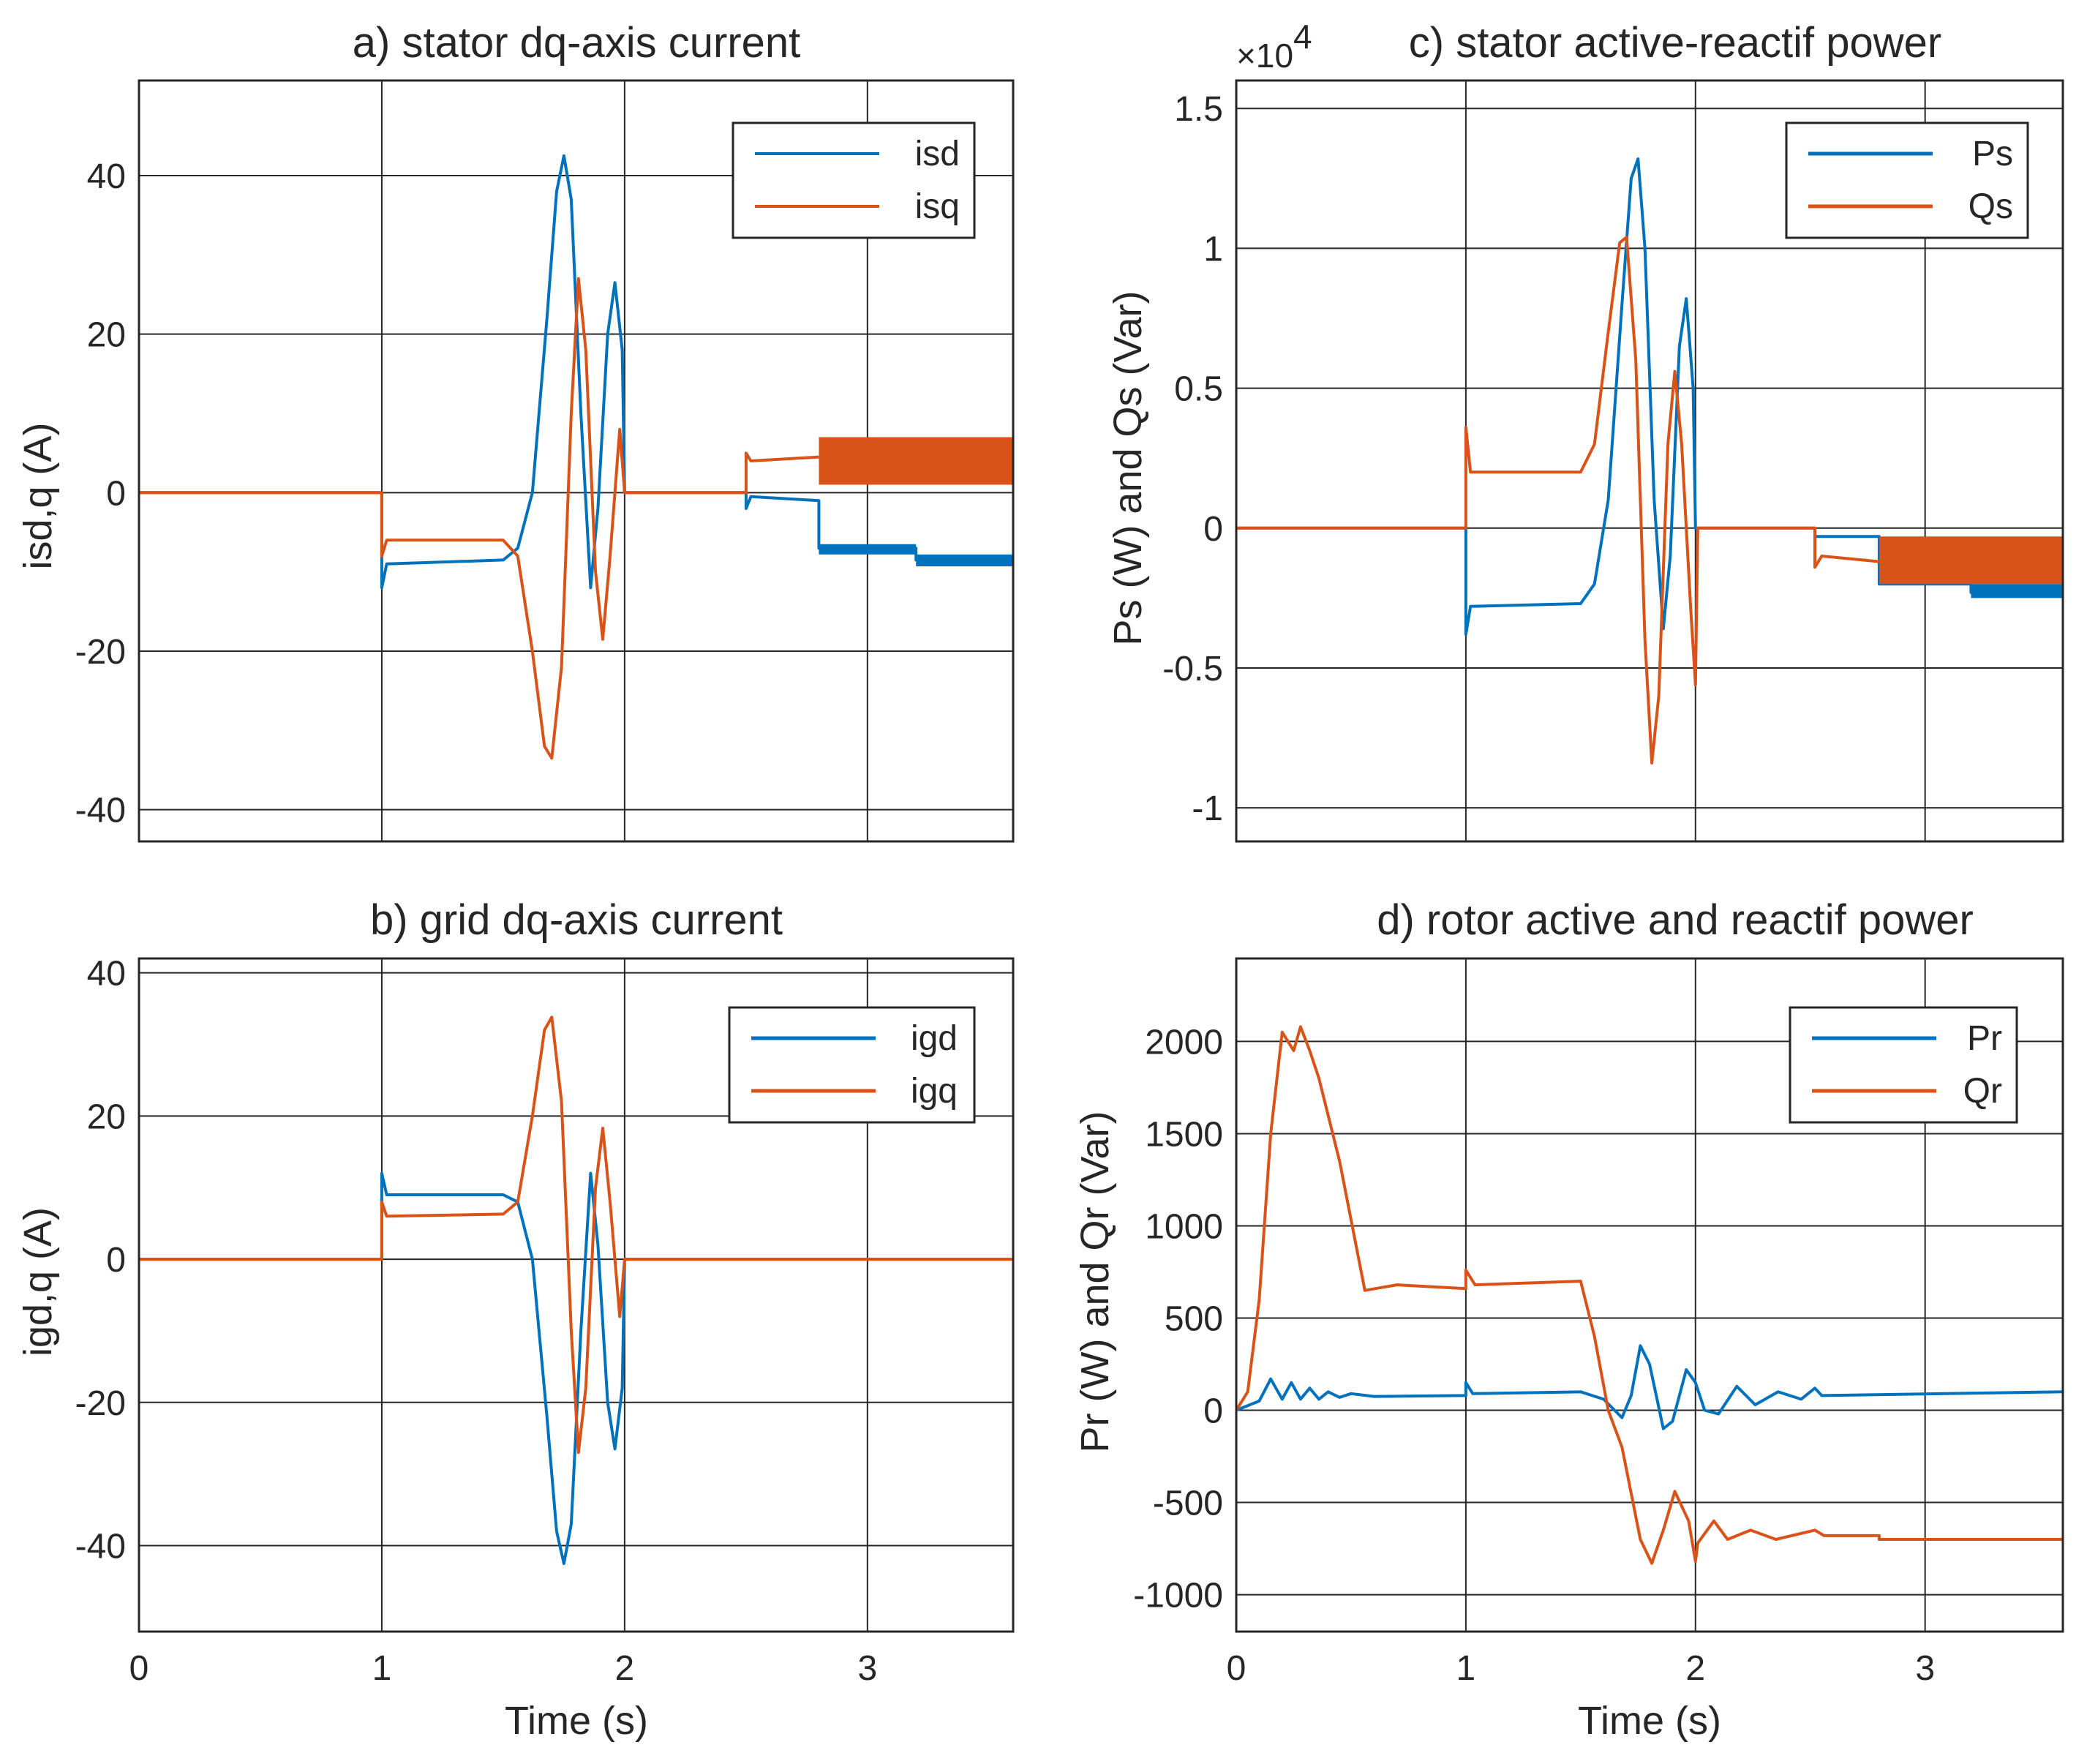  Describe the element at coordinates (1213, 250) in the screenshot. I see `y-tick-label: 1` at that location.